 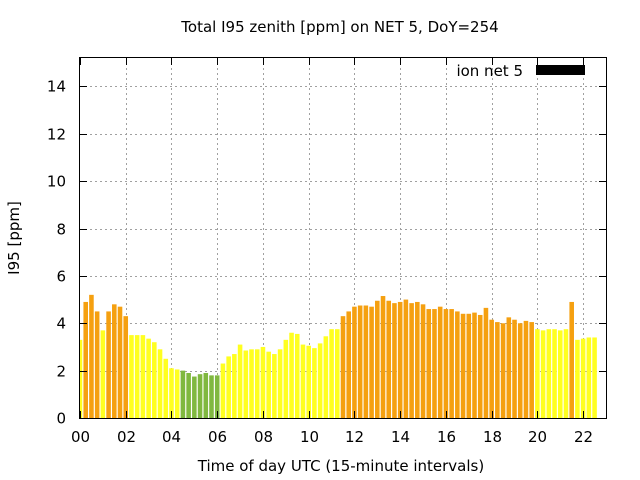 What do you see at coordinates (61, 277) in the screenshot?
I see `y-tick-label: 6` at bounding box center [61, 277].